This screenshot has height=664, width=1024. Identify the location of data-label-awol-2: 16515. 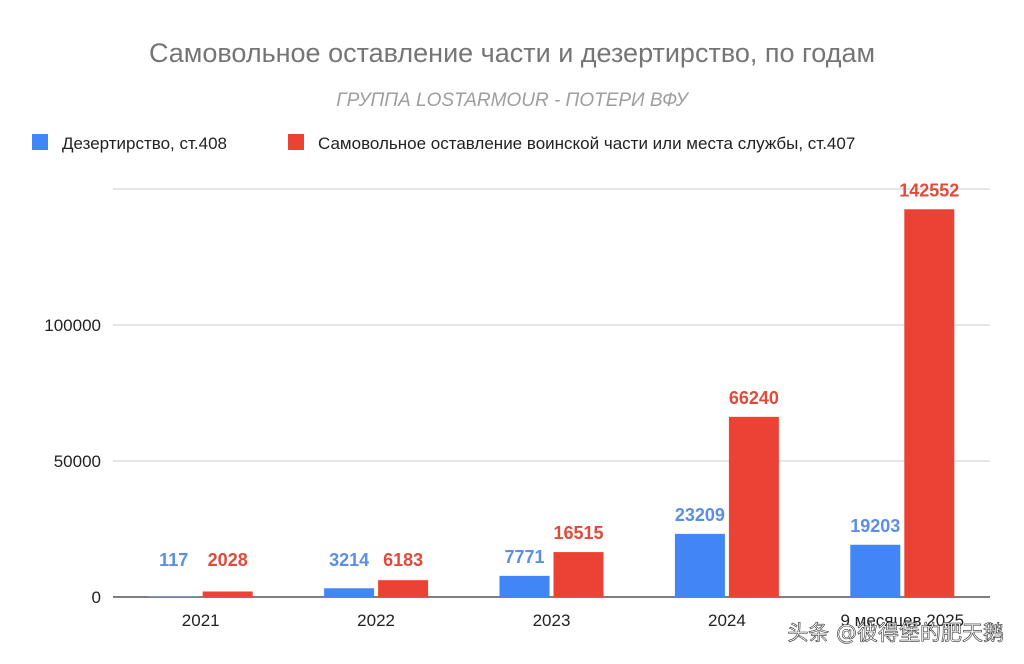
(578, 533).